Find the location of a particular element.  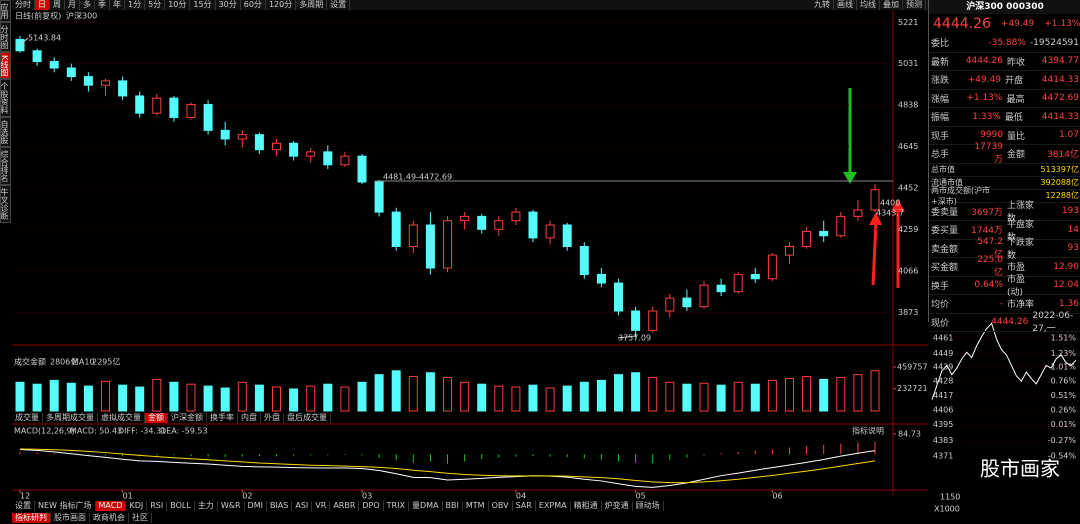

y-tick-label: 5031 is located at coordinates (908, 63).